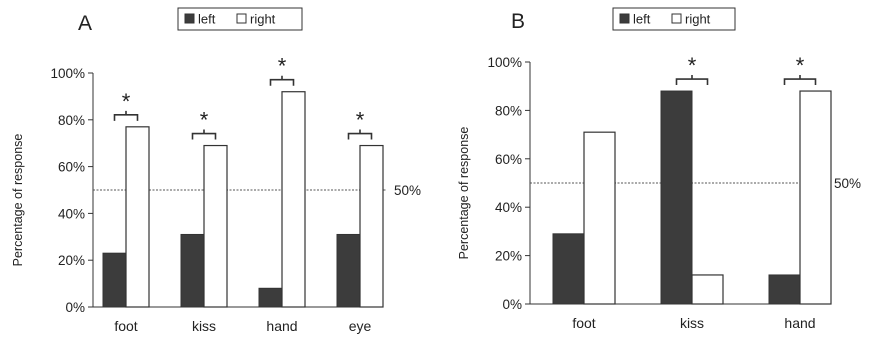 Image resolution: width=870 pixels, height=338 pixels. I want to click on significance-bracket-foot, so click(126, 115).